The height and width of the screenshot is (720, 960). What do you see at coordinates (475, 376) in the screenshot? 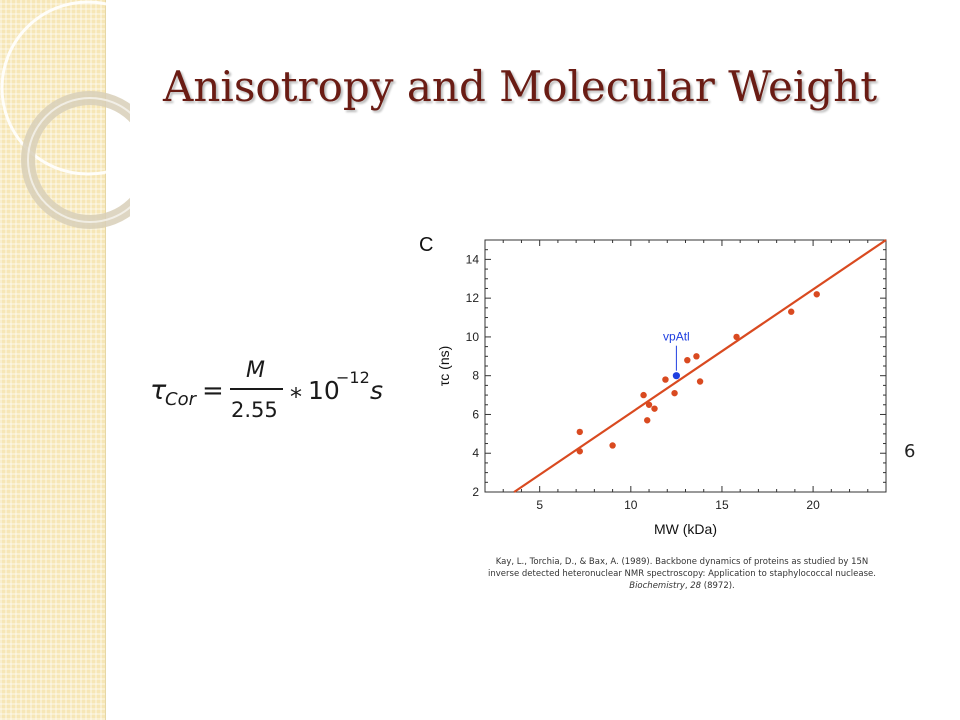
I see `y-tick-label: 8` at bounding box center [475, 376].